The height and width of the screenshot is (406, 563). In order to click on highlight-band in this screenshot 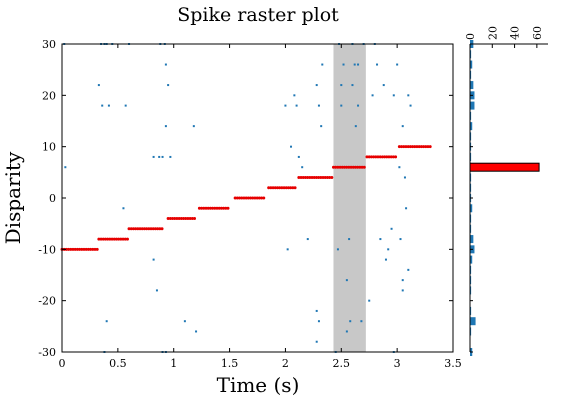, I will do `click(349, 198)`.